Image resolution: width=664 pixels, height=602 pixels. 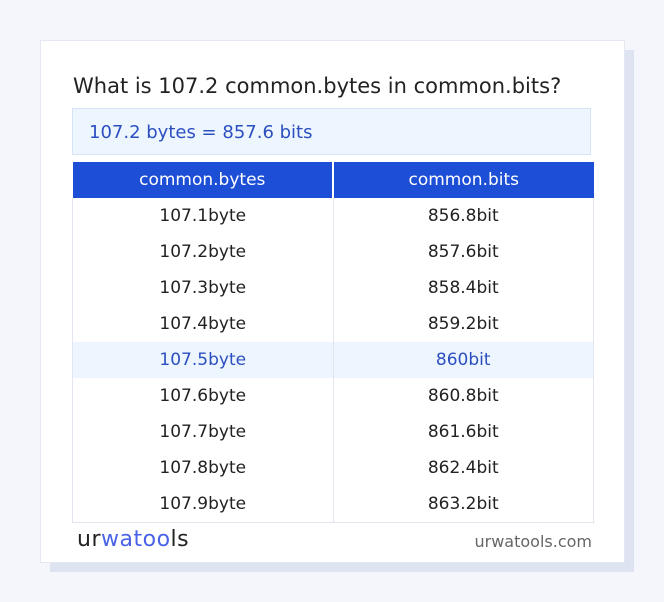 I want to click on bytes-cell: 107.7byte, so click(x=203, y=432).